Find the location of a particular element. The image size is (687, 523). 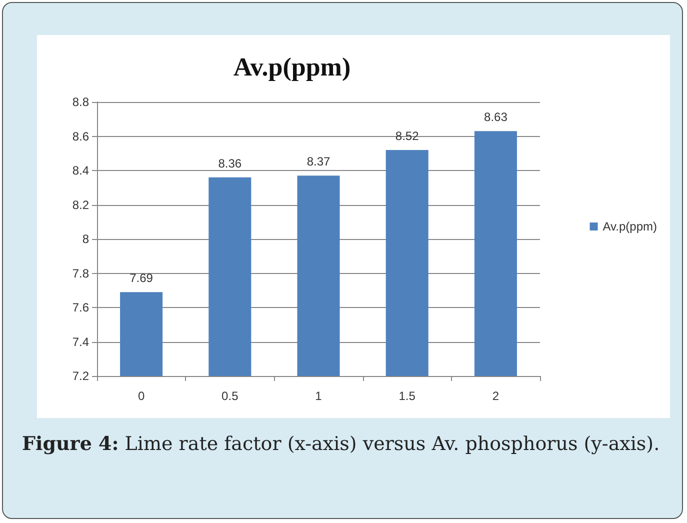

data-label: 8.36 is located at coordinates (230, 163).